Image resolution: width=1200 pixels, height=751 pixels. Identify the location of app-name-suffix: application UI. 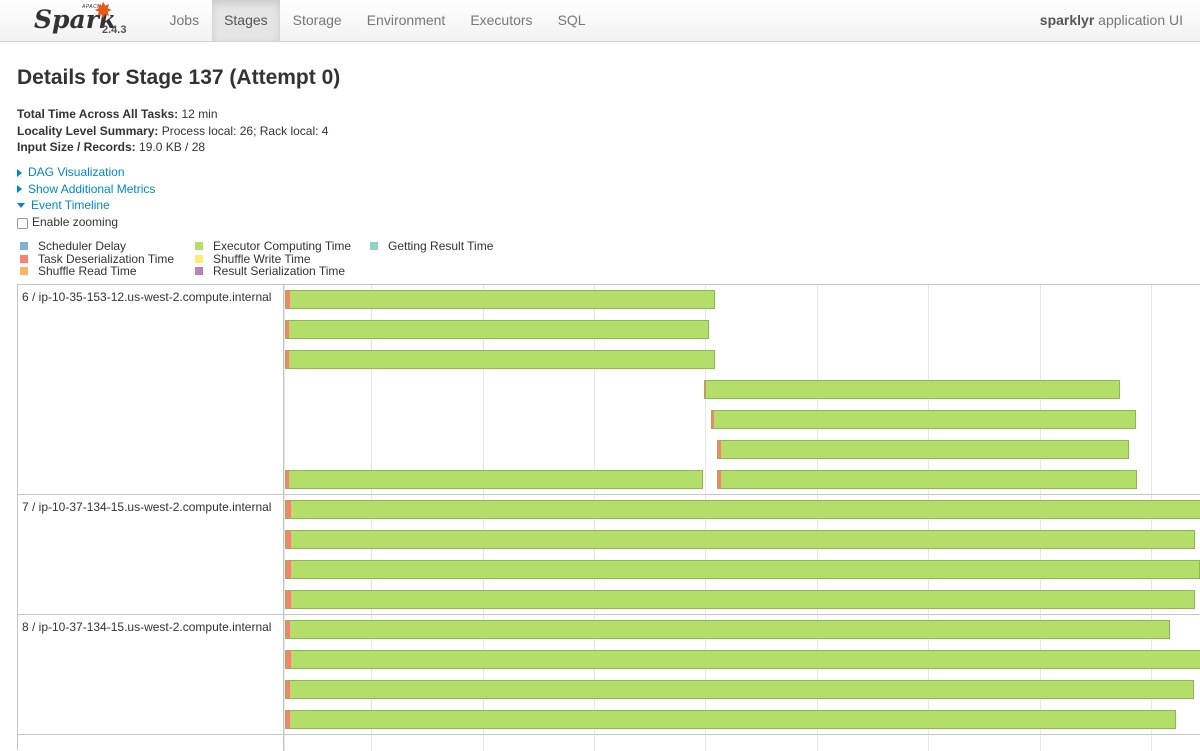
(1138, 20).